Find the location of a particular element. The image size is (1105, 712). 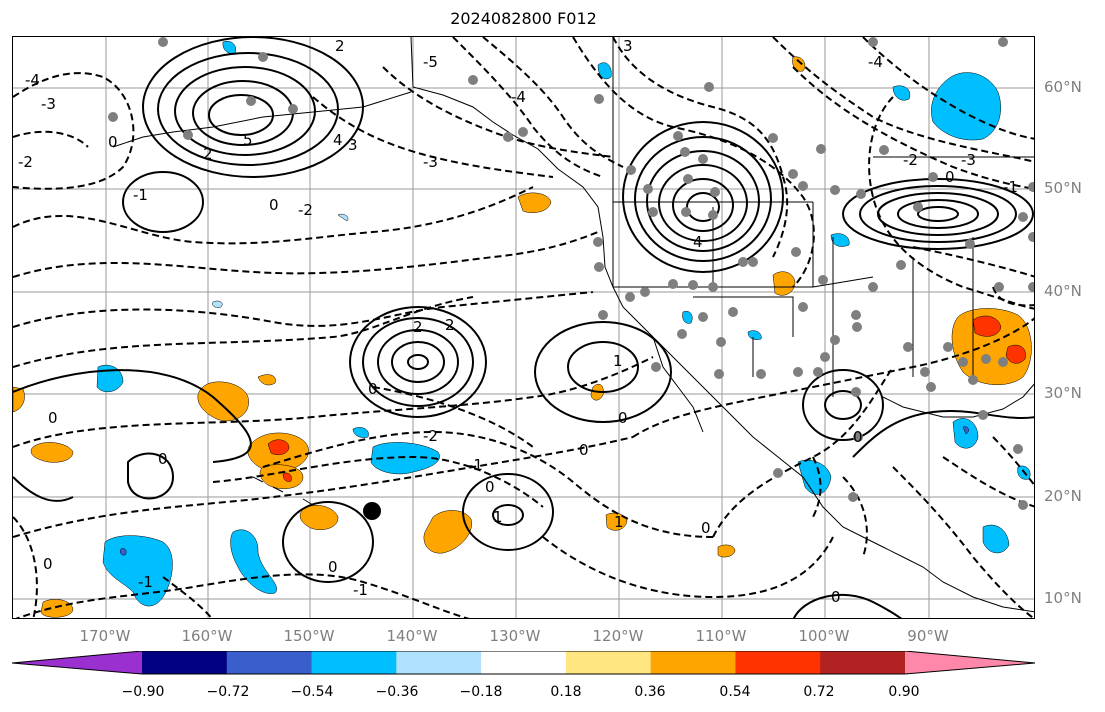

map-title: 2024082800 F012 is located at coordinates (523, 18).